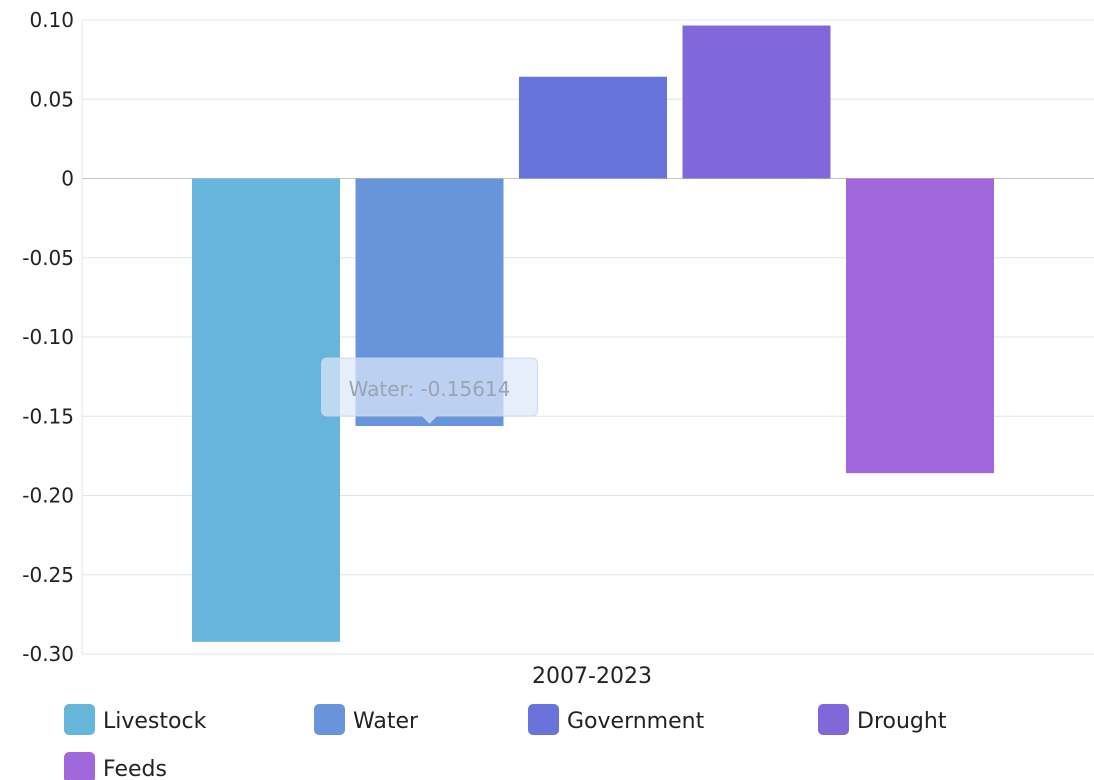 The height and width of the screenshot is (780, 1094). I want to click on legend-label: Livestock, so click(155, 721).